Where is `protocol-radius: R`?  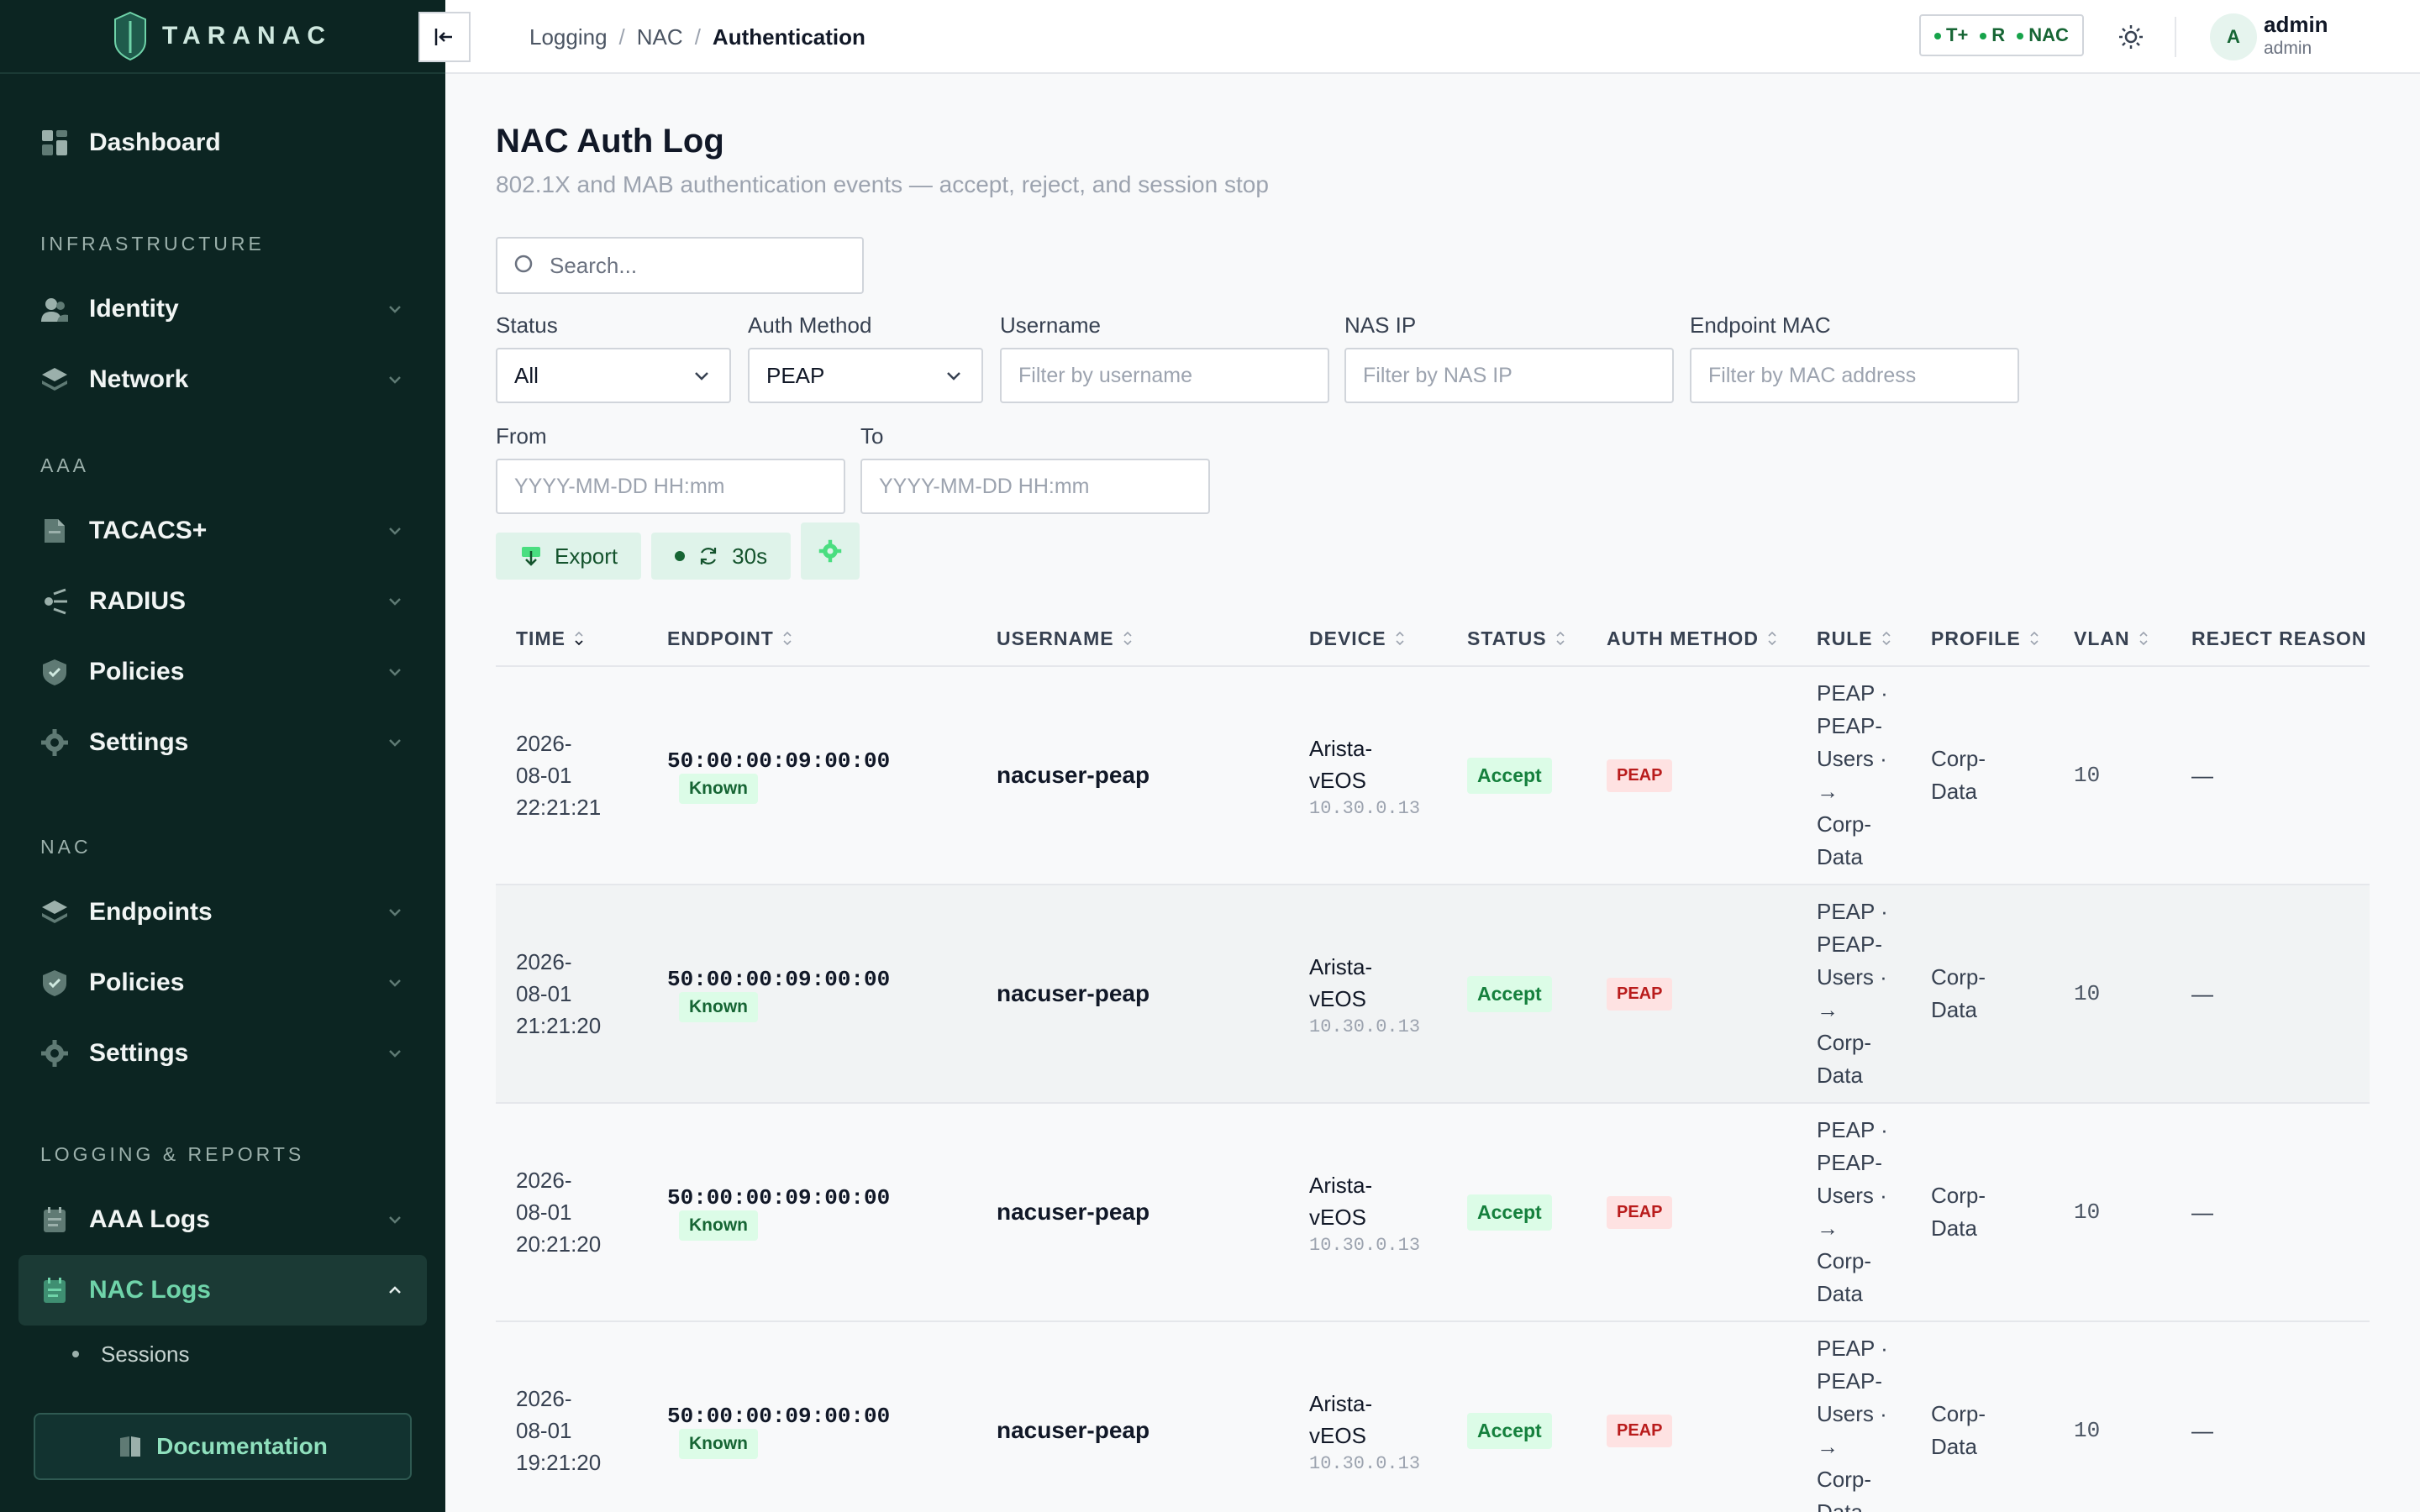 protocol-radius: R is located at coordinates (1992, 35).